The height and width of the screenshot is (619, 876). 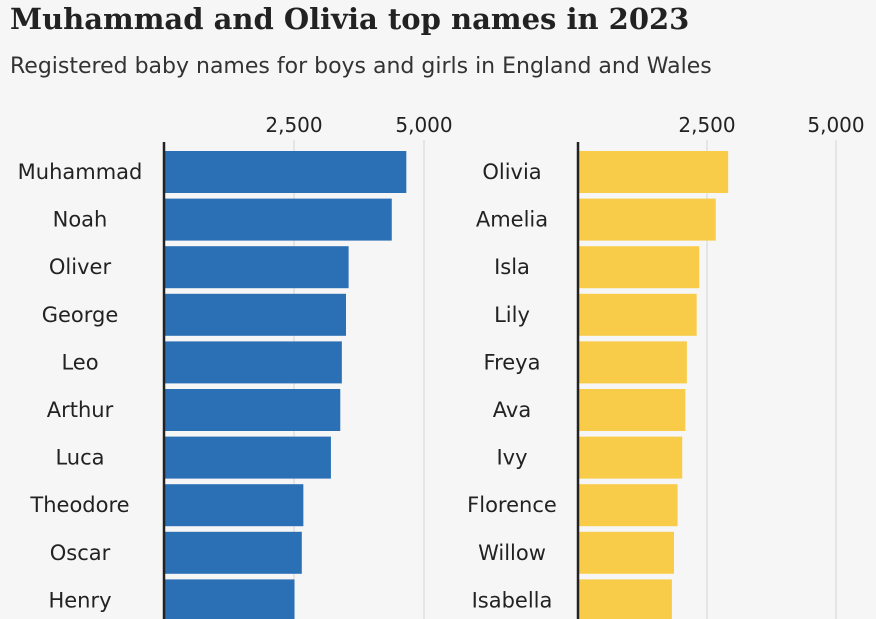 What do you see at coordinates (511, 172) in the screenshot?
I see `girls-category-label: Olivia` at bounding box center [511, 172].